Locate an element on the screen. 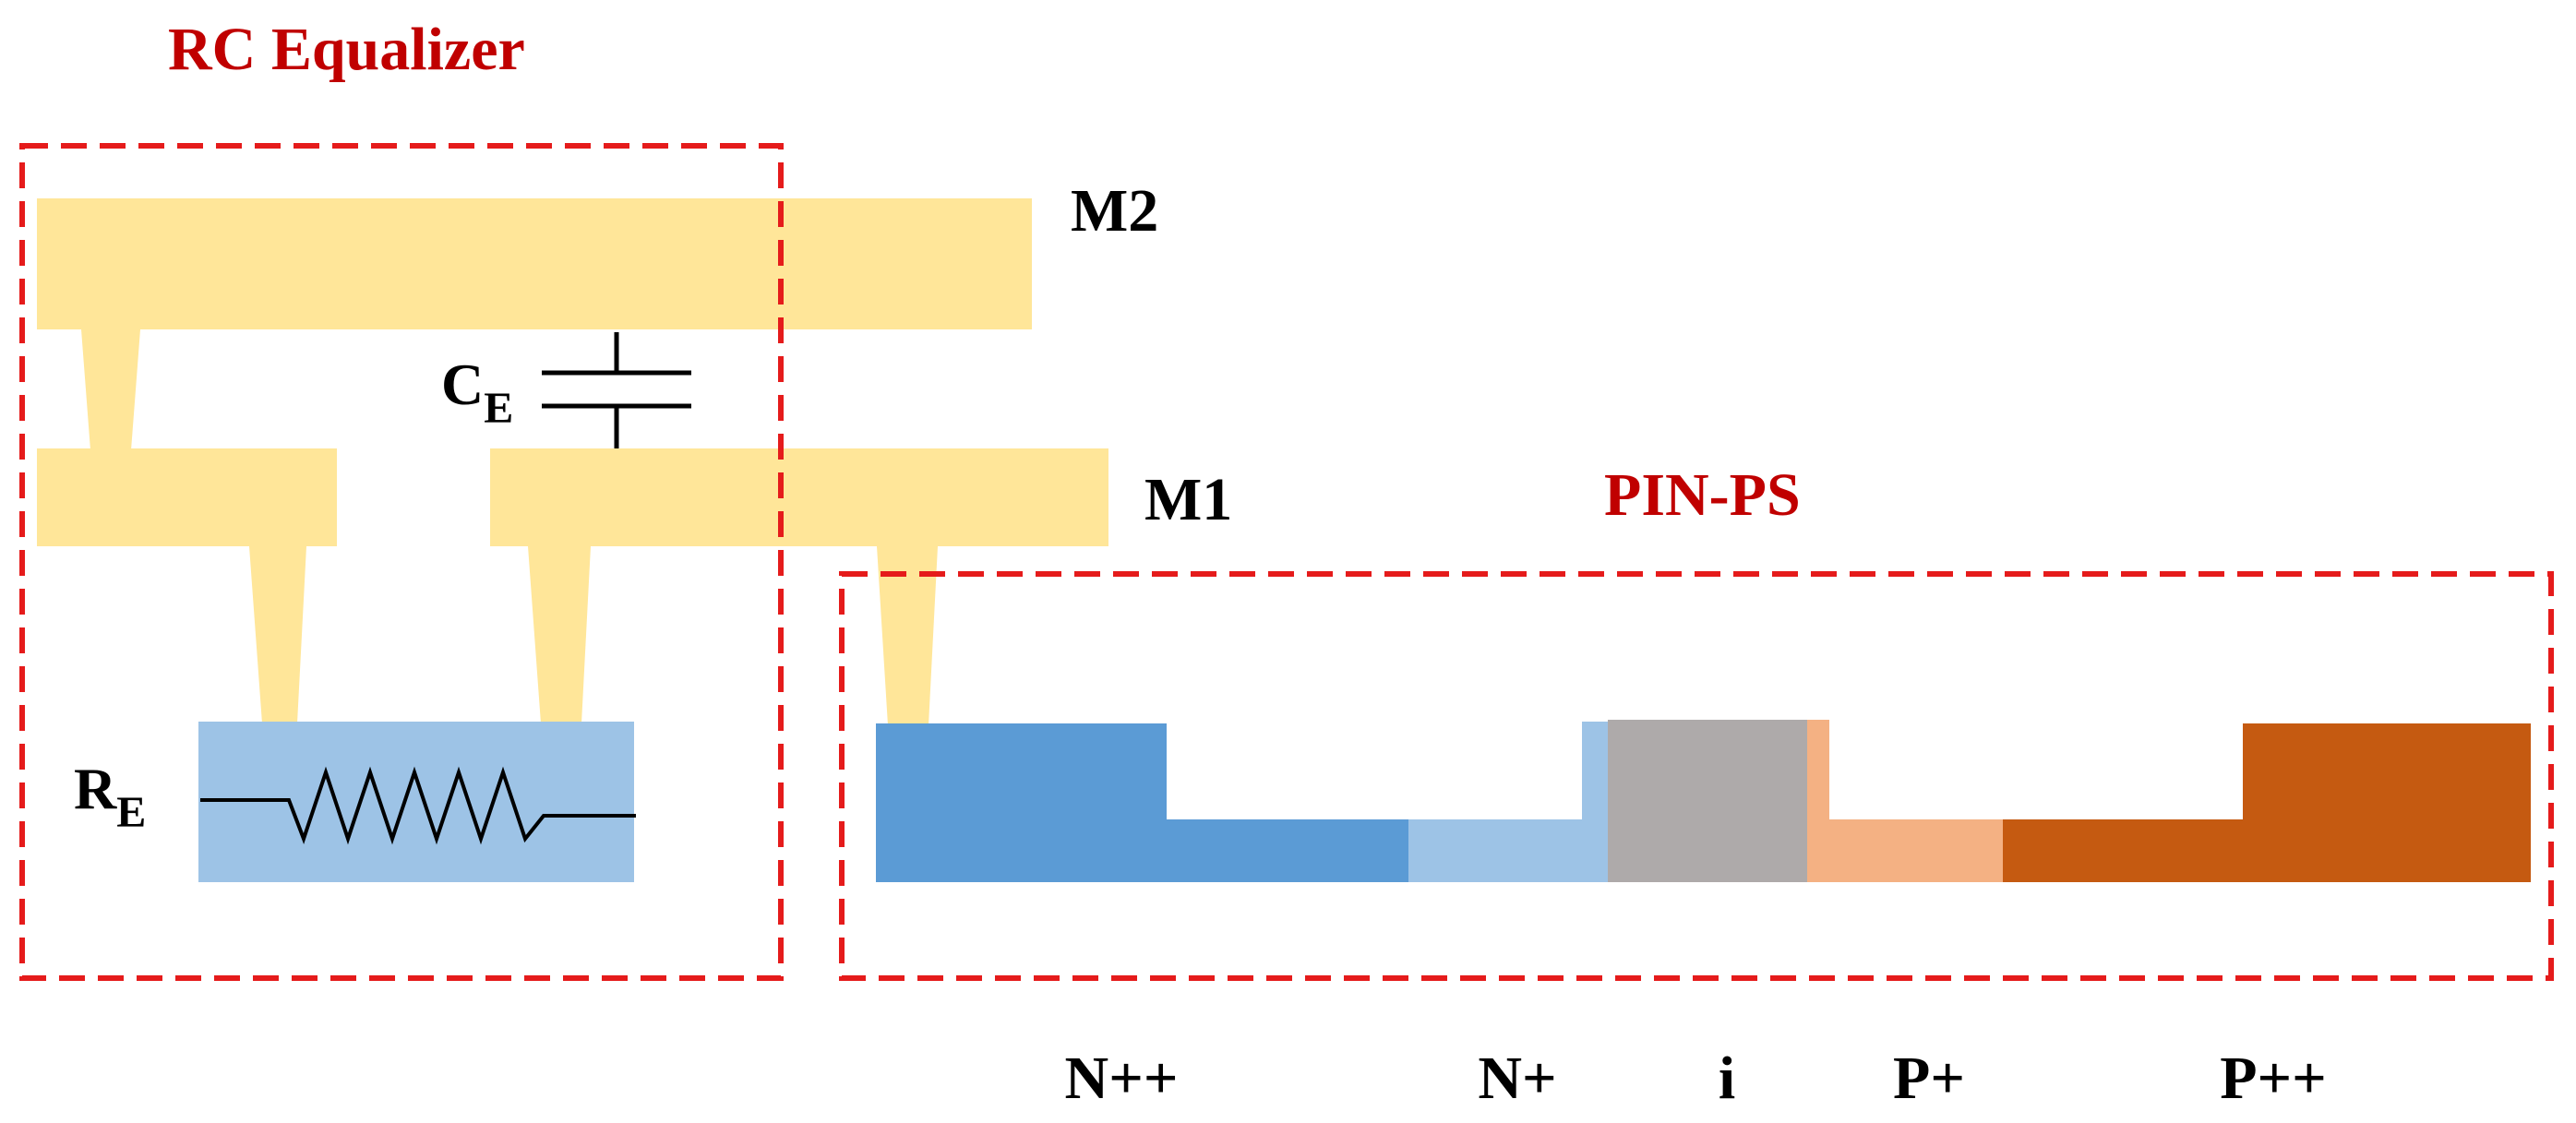  region-pplusplus is located at coordinates (2267, 802).